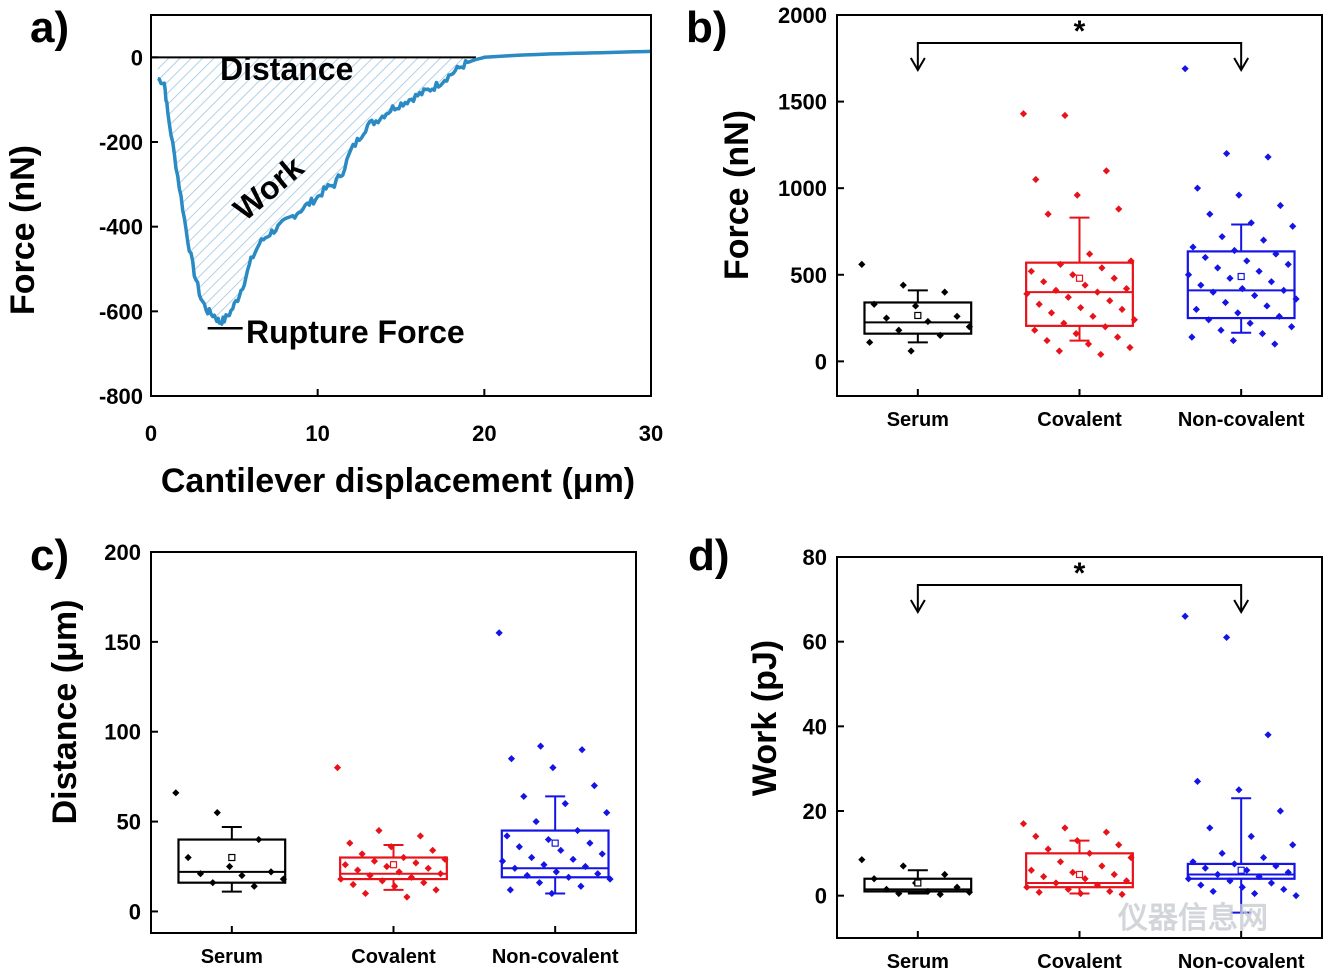  Describe the element at coordinates (555, 843) in the screenshot. I see `box-mean-marker` at that location.